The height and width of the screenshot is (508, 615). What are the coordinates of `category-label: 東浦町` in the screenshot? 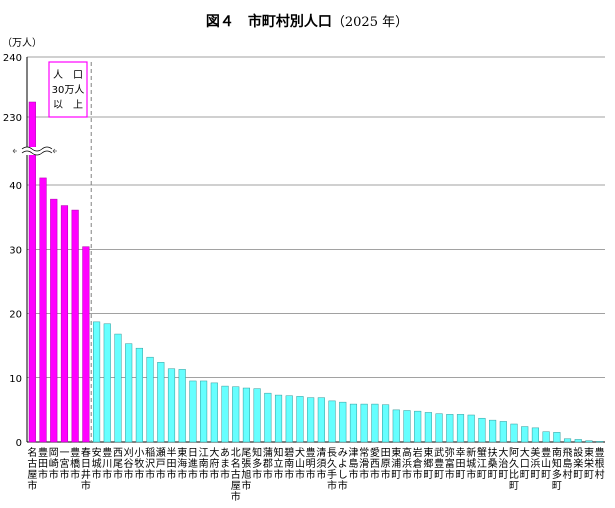 It's located at (396, 463).